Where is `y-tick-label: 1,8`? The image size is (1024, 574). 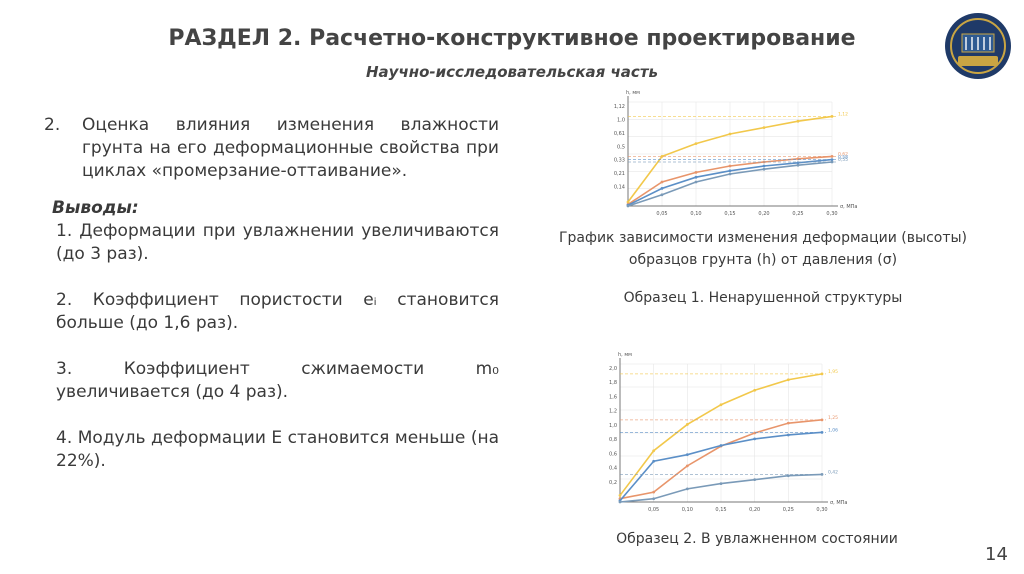
y-tick-label: 1,8 is located at coordinates (613, 383).